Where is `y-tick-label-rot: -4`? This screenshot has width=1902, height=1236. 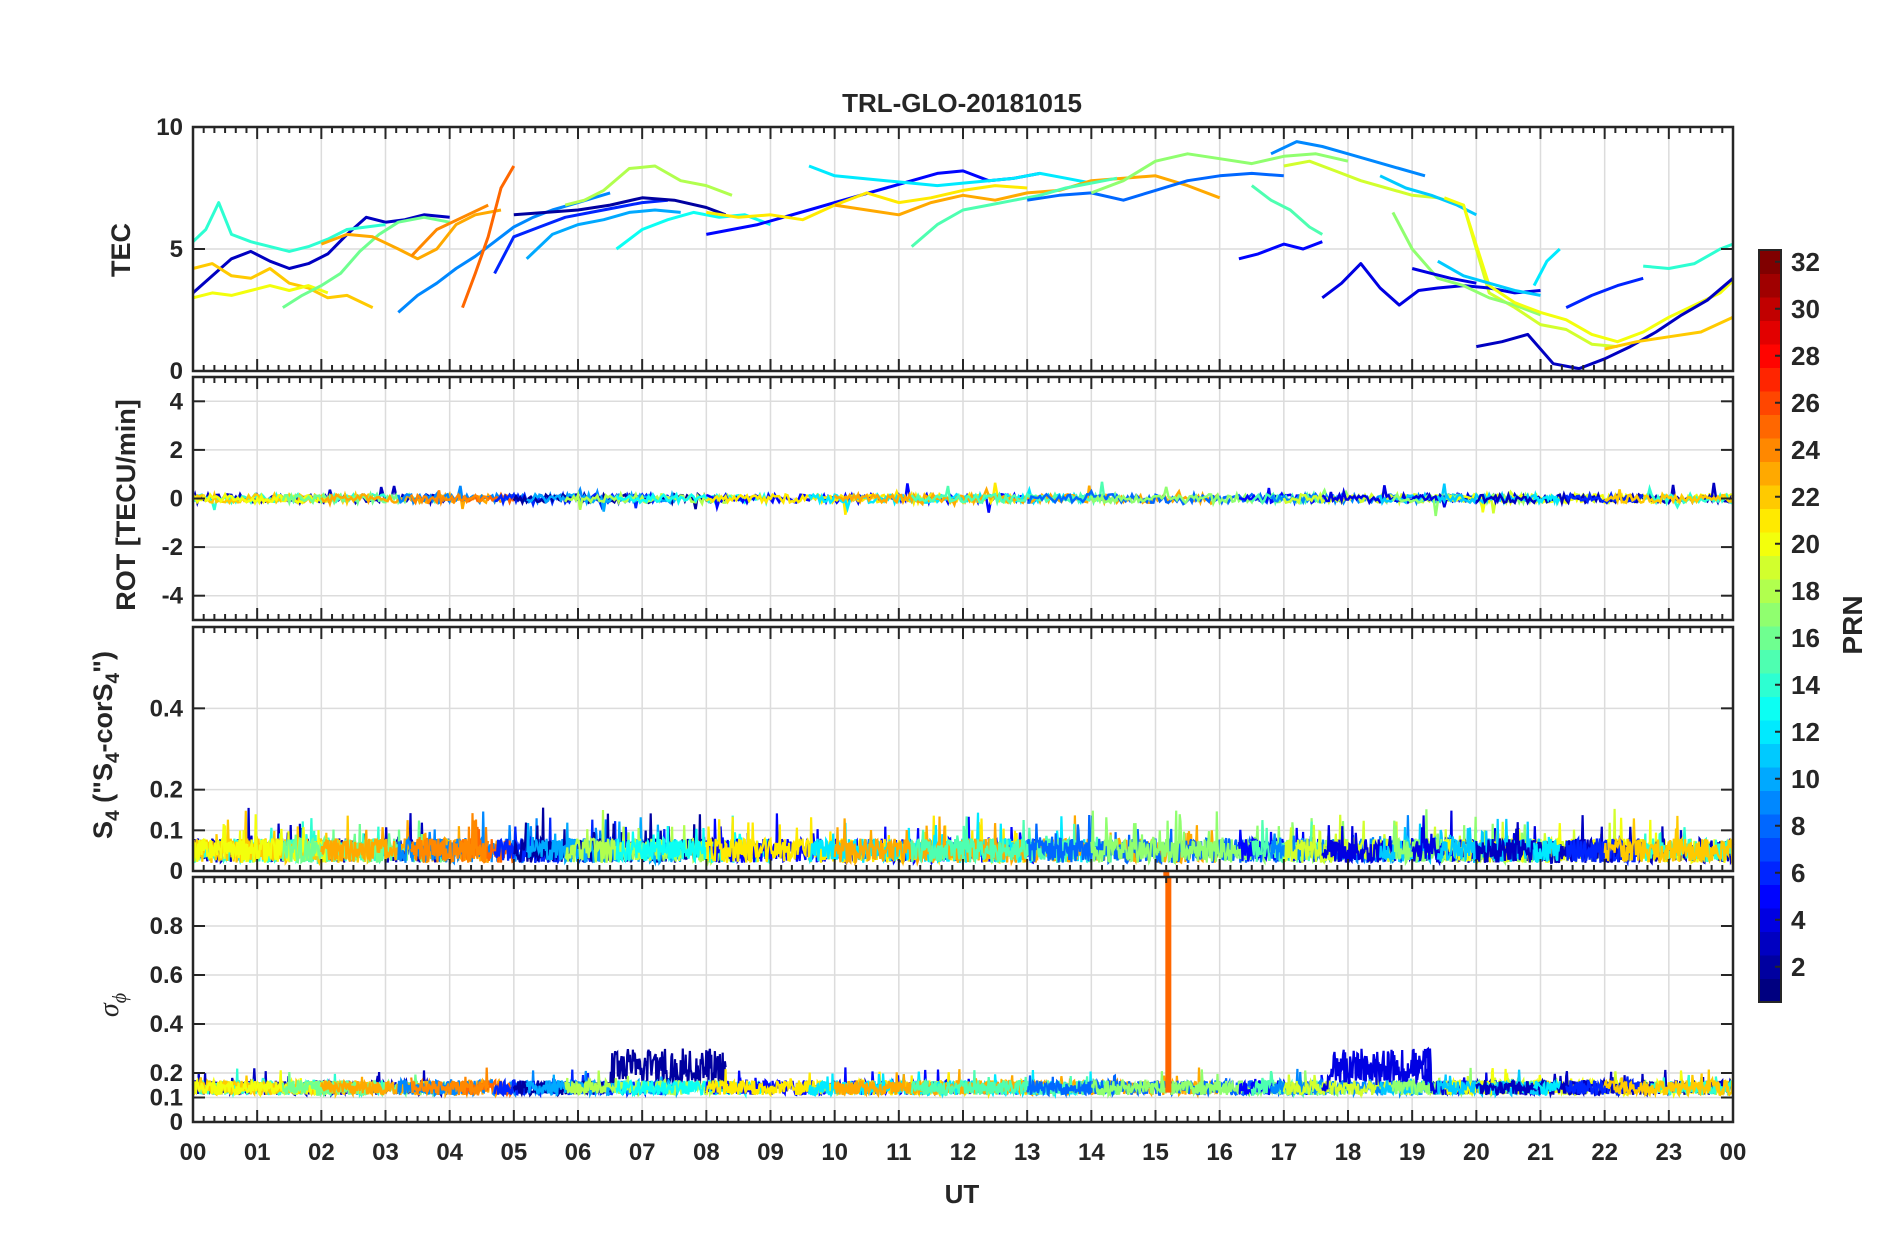
y-tick-label-rot: -4 is located at coordinates (173, 596).